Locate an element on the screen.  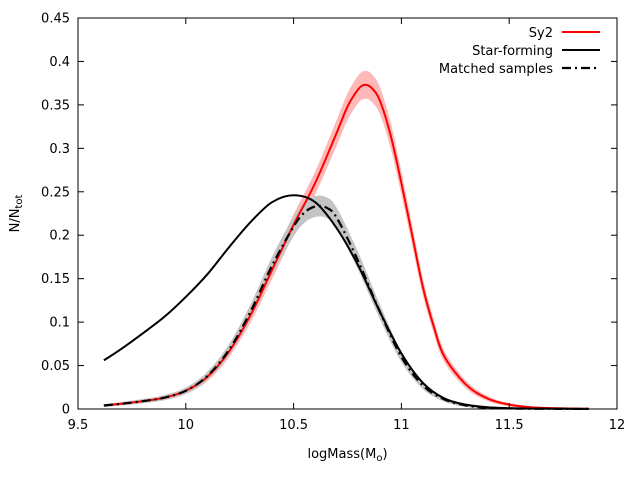
x-tick-label: 10 is located at coordinates (186, 425).